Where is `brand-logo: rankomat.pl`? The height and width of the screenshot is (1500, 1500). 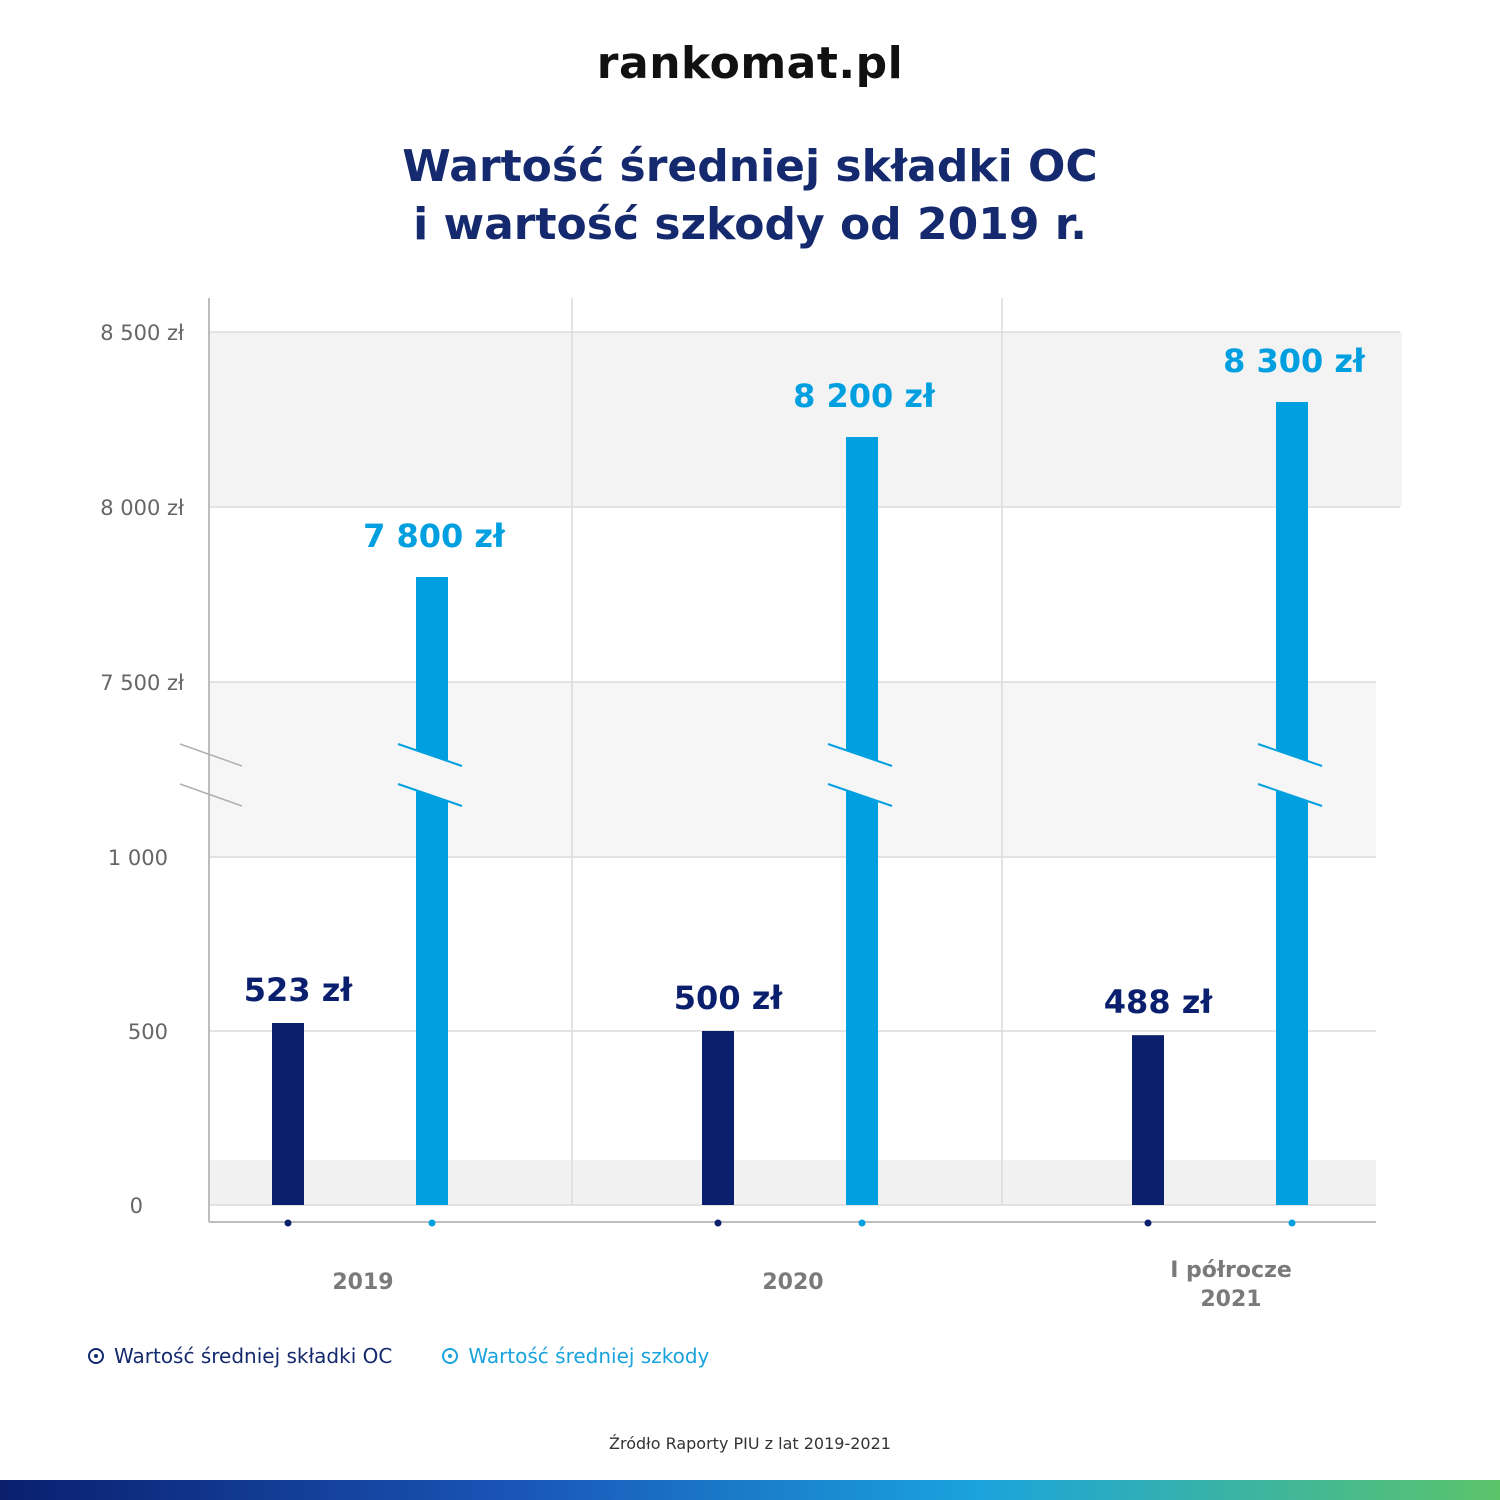
brand-logo: rankomat.pl is located at coordinates (750, 63).